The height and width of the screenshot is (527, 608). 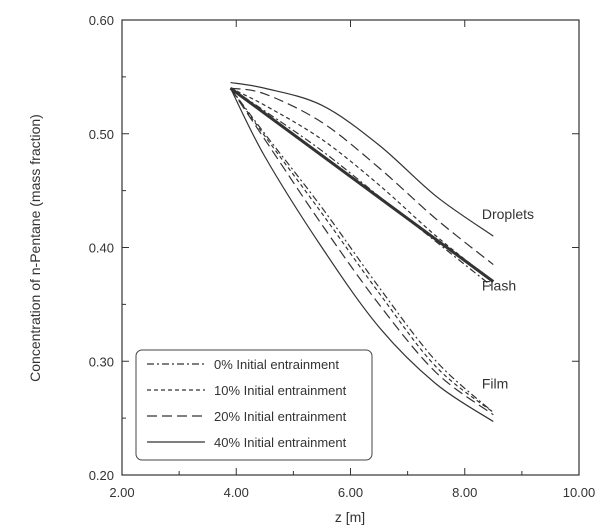 What do you see at coordinates (579, 492) in the screenshot?
I see `x-tick-label: 10.00` at bounding box center [579, 492].